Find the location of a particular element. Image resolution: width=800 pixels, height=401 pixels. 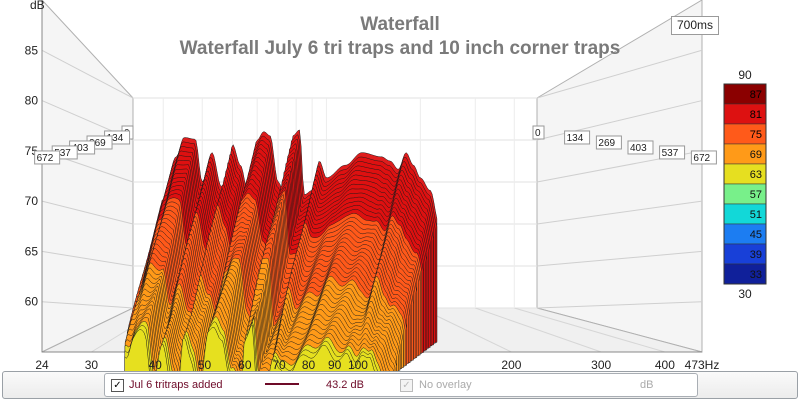

time-tick-label-right: 0 is located at coordinates (538, 133).